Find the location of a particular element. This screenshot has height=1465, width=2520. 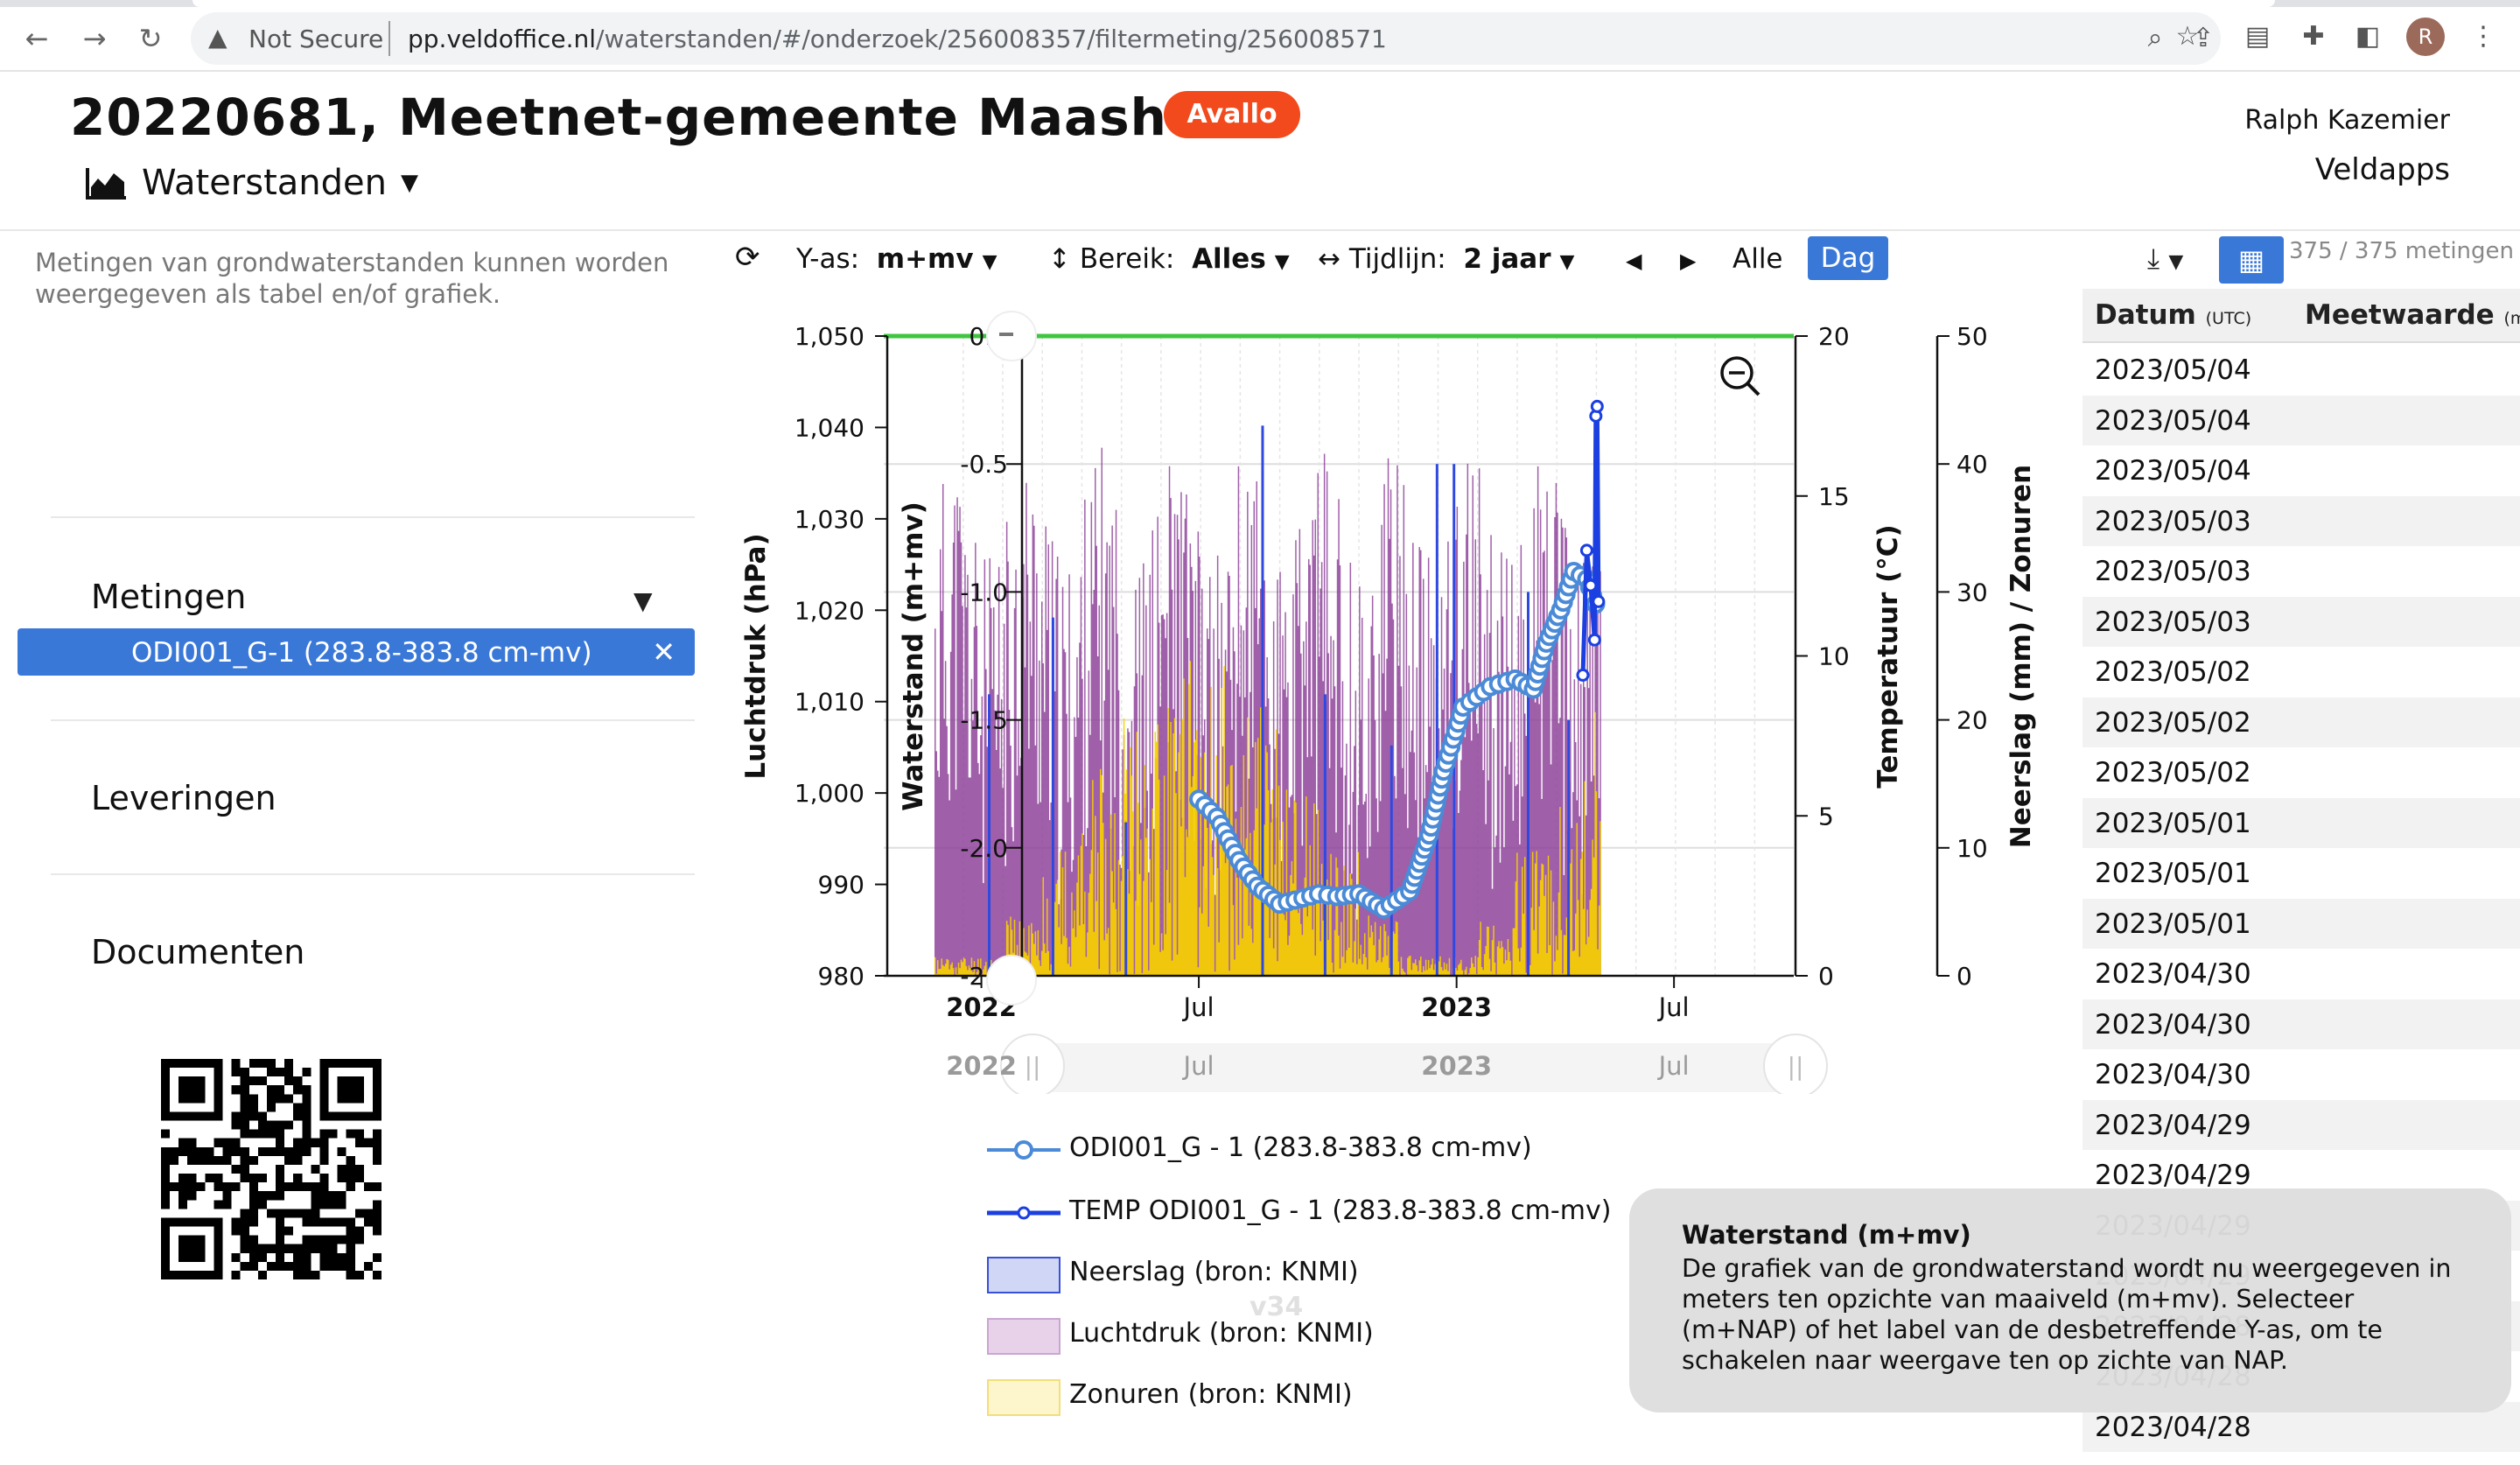

timeline-dropdown: ↔ Tijdlijn: 2 jaar ▼ is located at coordinates (1446, 259).